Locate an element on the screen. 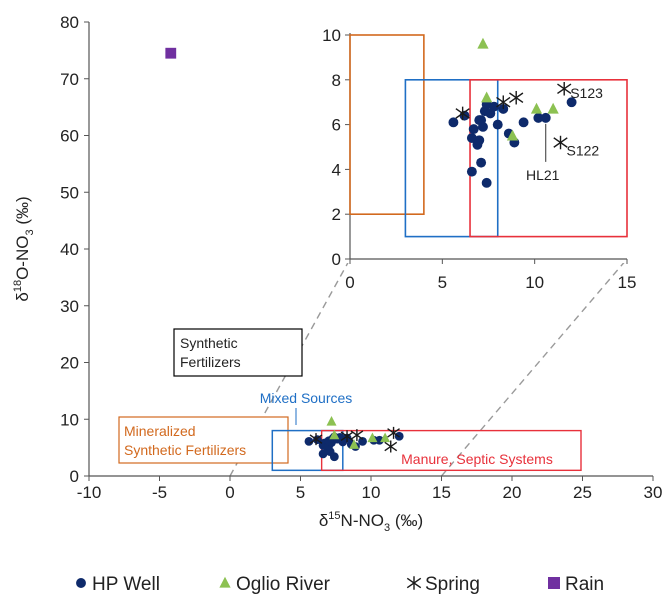 The image size is (667, 598). x-axis-title-unit: (‰) is located at coordinates (406, 520).